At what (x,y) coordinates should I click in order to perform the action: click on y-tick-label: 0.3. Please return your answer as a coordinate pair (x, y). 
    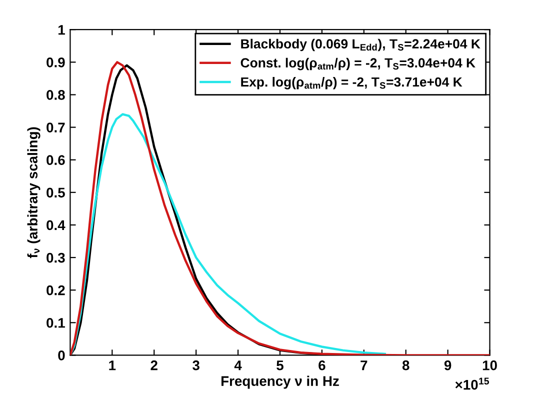
    Looking at the image, I should click on (55, 257).